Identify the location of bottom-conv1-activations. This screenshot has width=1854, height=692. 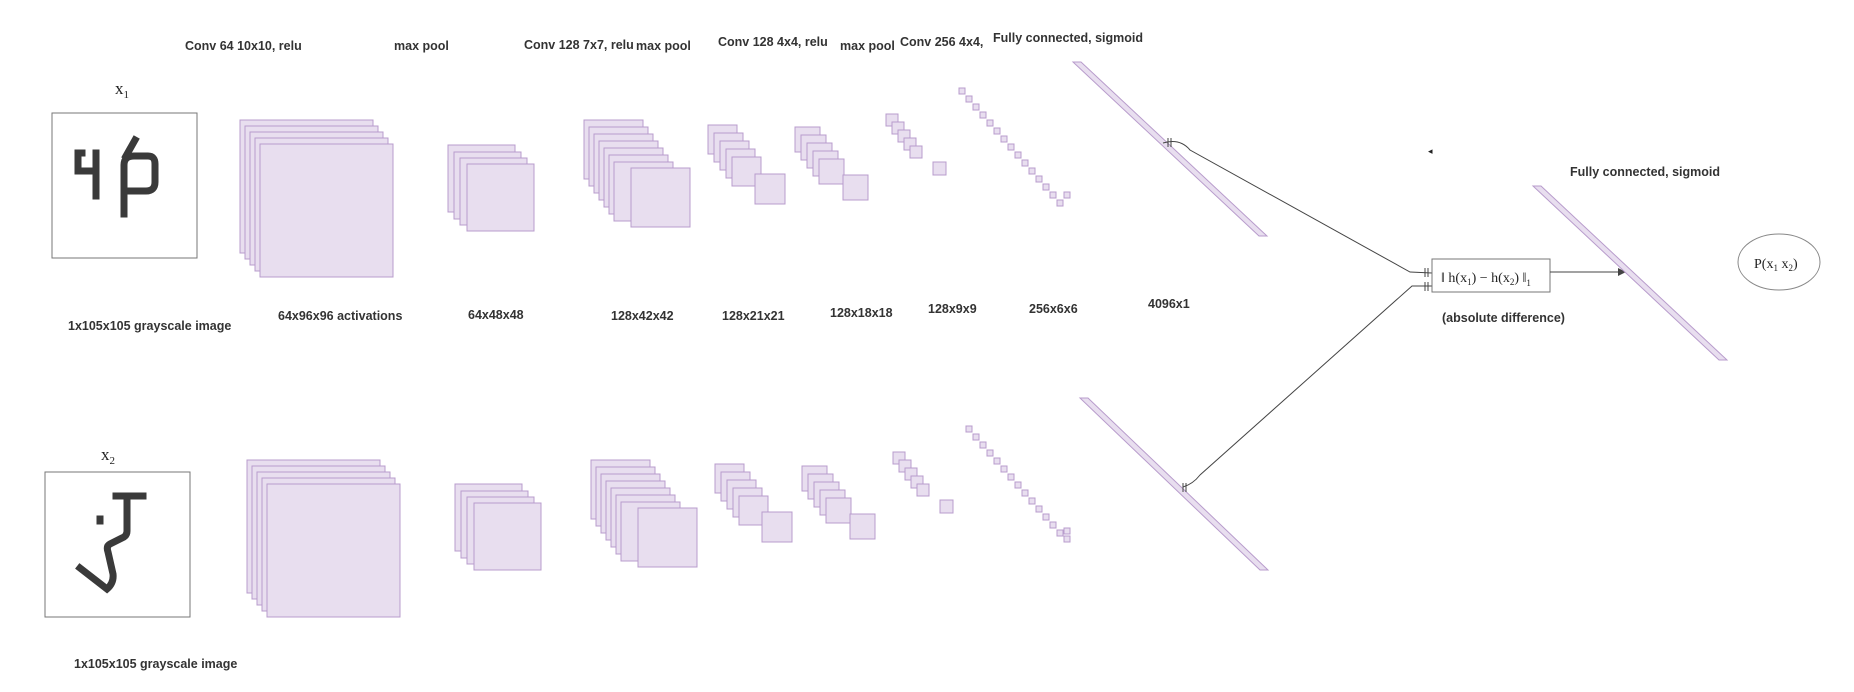
(323, 538).